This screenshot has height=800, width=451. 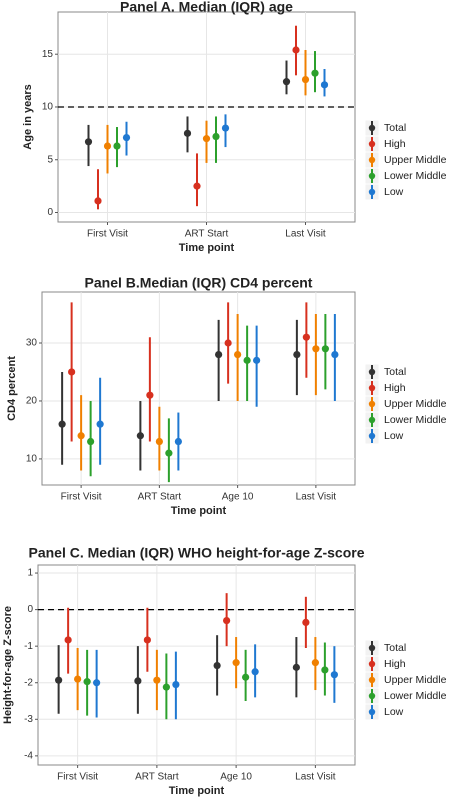 I want to click on x-tick-label: ART Start, so click(x=207, y=234).